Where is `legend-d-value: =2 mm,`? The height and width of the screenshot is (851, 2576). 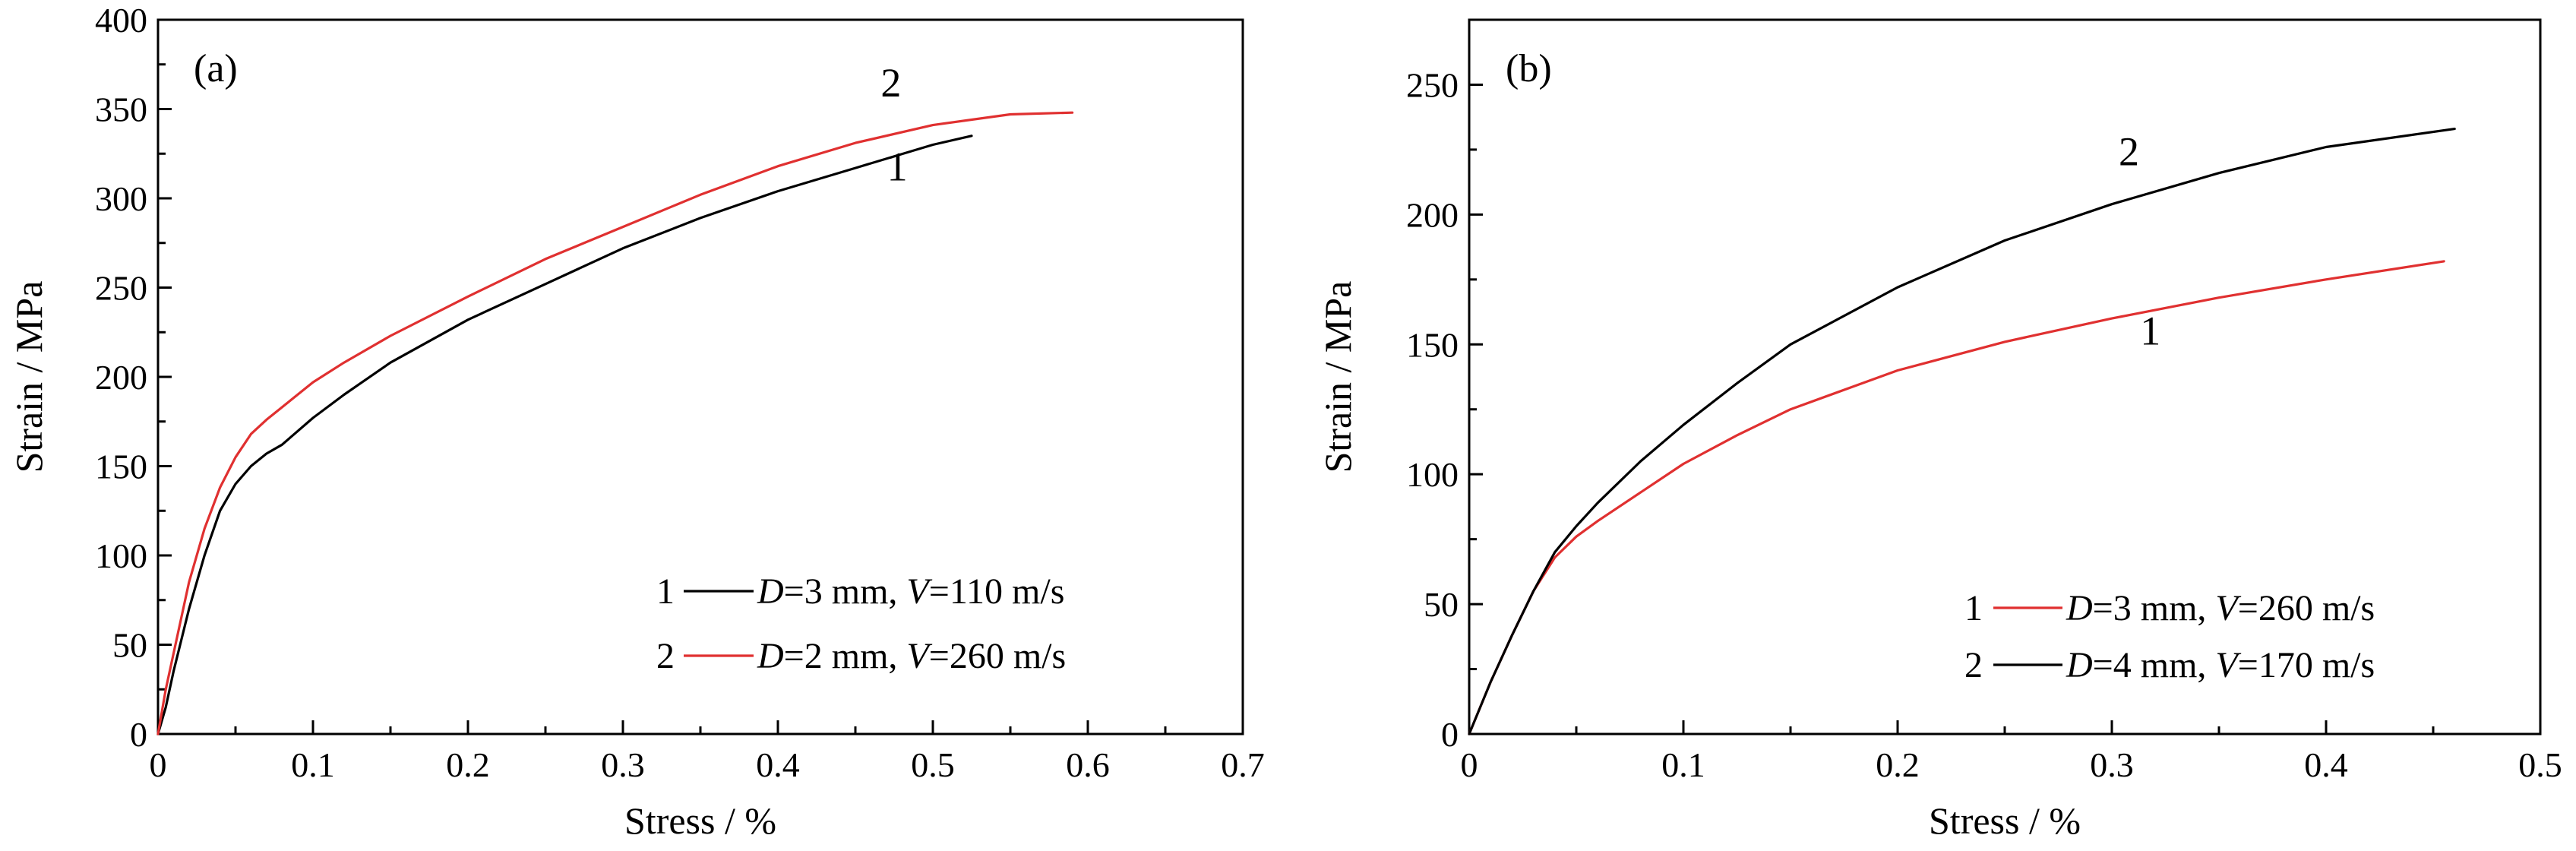 legend-d-value: =2 mm, is located at coordinates (845, 656).